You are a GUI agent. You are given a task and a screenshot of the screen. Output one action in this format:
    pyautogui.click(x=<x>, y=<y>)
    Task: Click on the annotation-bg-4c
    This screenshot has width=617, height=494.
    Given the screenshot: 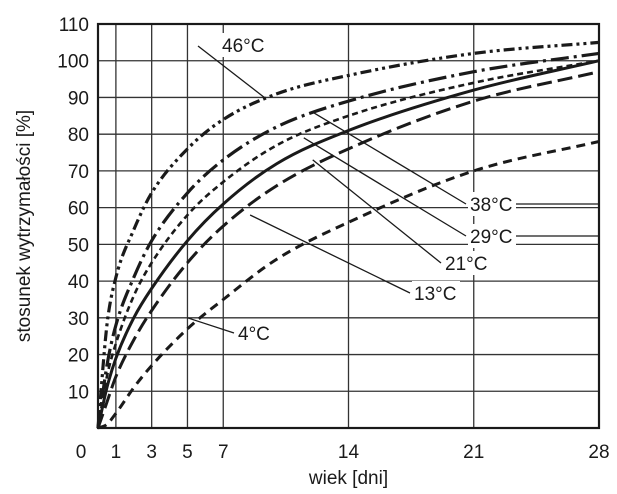 What is the action you would take?
    pyautogui.click(x=254, y=333)
    